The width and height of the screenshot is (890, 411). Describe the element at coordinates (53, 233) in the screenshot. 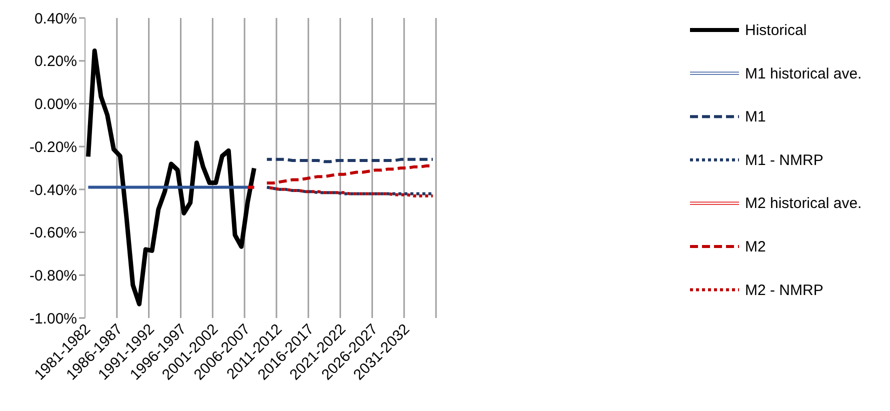

I see `y-tick-label: -0.60%` at that location.